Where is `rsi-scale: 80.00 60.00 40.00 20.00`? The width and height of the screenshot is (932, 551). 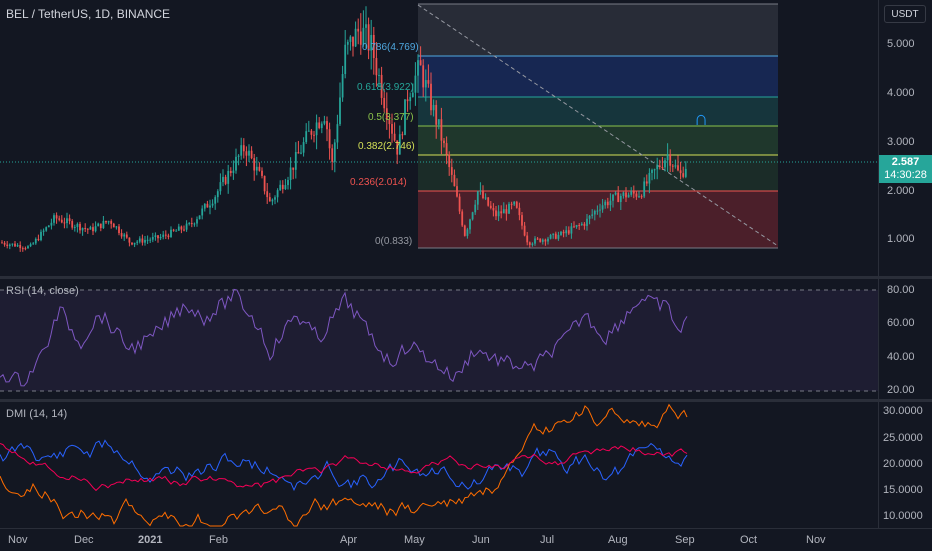
rsi-scale: 80.00 60.00 40.00 20.00 is located at coordinates (905, 339).